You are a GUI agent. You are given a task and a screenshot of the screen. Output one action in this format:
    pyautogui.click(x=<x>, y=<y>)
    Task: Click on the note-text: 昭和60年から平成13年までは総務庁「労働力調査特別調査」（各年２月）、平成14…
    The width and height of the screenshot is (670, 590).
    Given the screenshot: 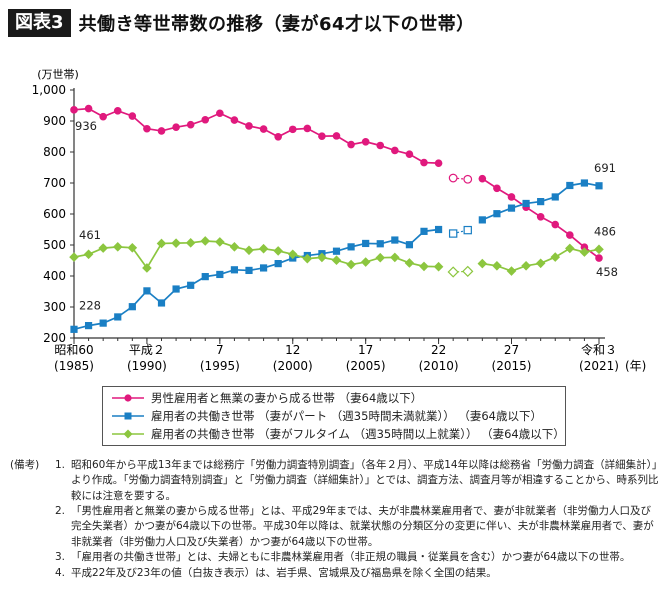 What is the action you would take?
    pyautogui.click(x=365, y=480)
    